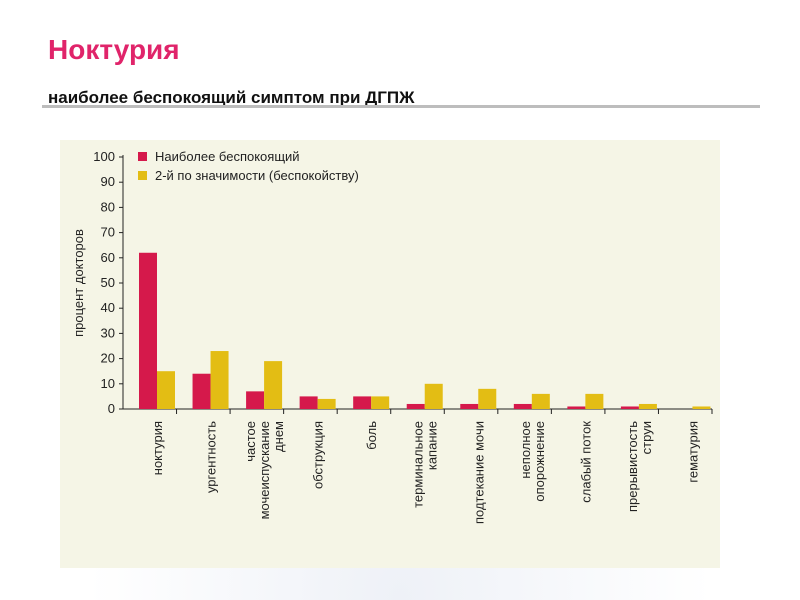 This screenshot has height=600, width=800. Describe the element at coordinates (478, 472) in the screenshot. I see `x-category-label: подтекание мочи` at that location.